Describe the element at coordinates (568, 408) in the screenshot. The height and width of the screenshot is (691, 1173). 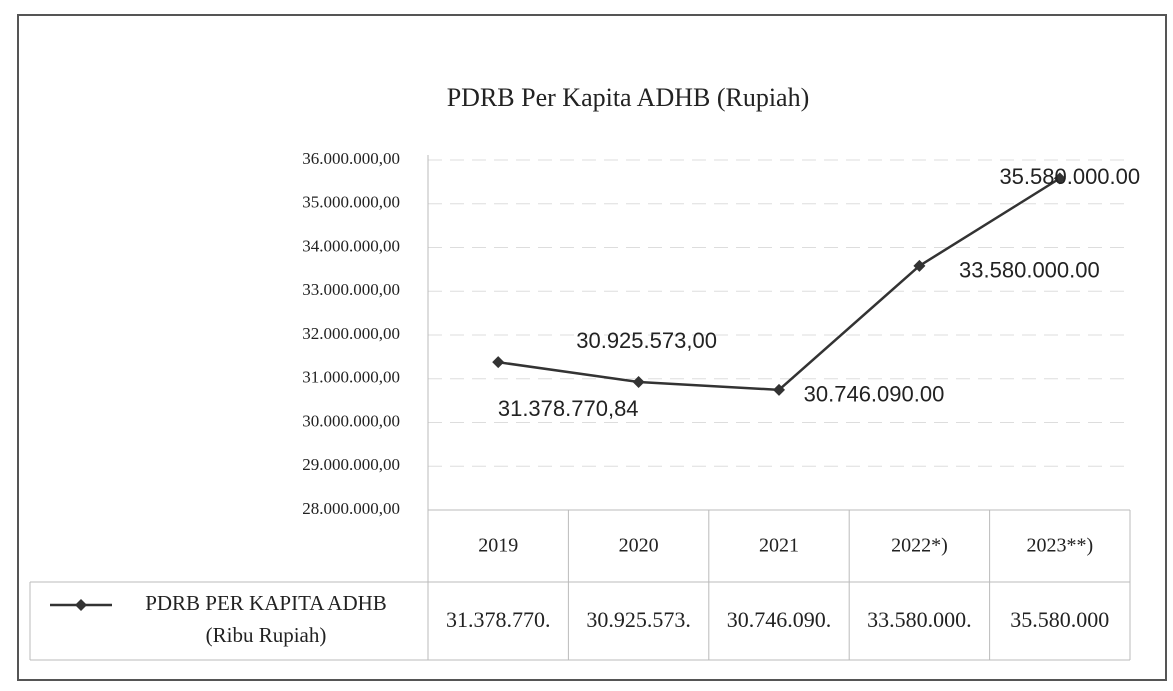
I see `data-label: 31.378.770,84` at that location.